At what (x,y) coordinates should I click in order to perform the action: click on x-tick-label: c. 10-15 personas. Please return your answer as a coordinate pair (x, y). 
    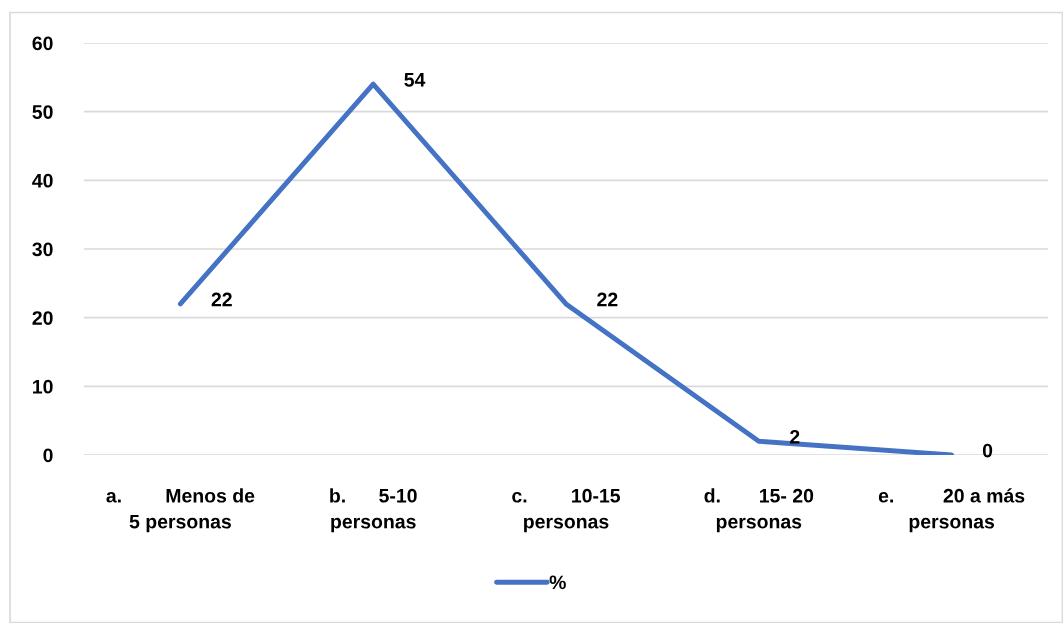
    Looking at the image, I should click on (566, 510).